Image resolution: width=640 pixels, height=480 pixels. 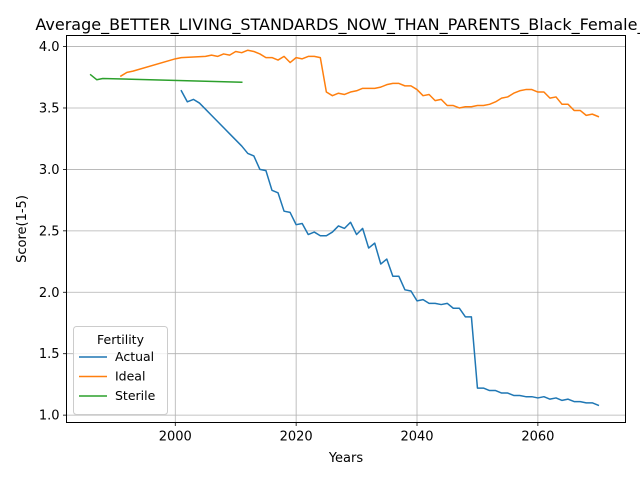 I want to click on legend-box, so click(x=120, y=370).